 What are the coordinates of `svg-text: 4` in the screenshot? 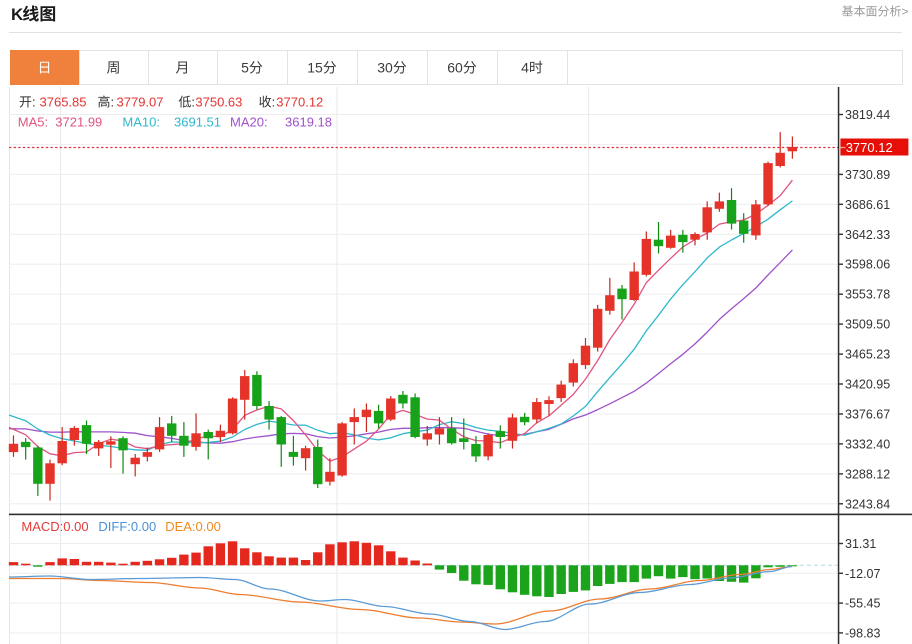 It's located at (525, 68).